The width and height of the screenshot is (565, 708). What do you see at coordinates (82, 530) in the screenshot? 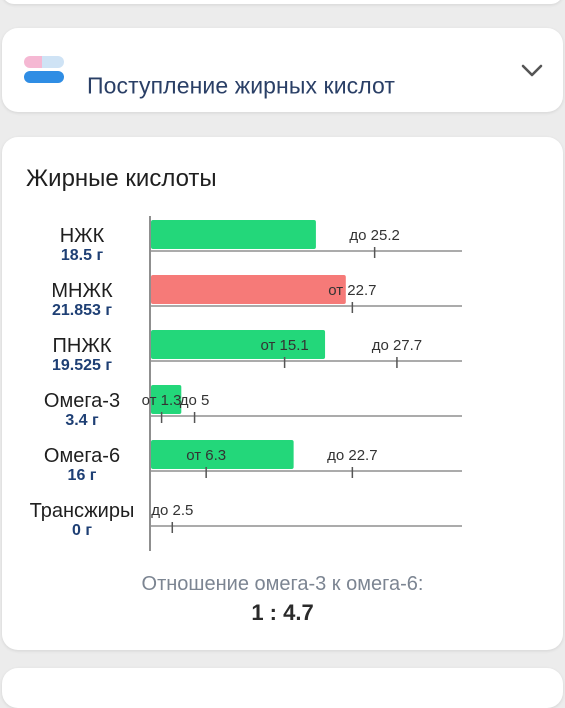
I see `row-amount: 0 г` at bounding box center [82, 530].